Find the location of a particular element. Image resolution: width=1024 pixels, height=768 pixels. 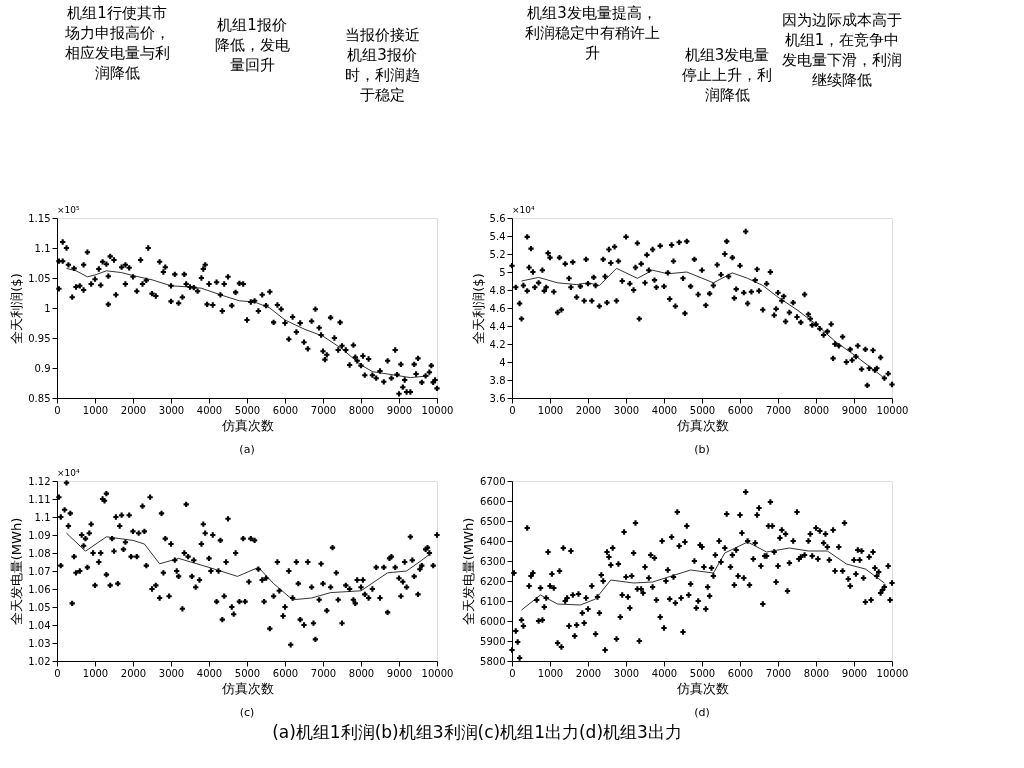

y-tick-label: 6500 is located at coordinates (493, 521).